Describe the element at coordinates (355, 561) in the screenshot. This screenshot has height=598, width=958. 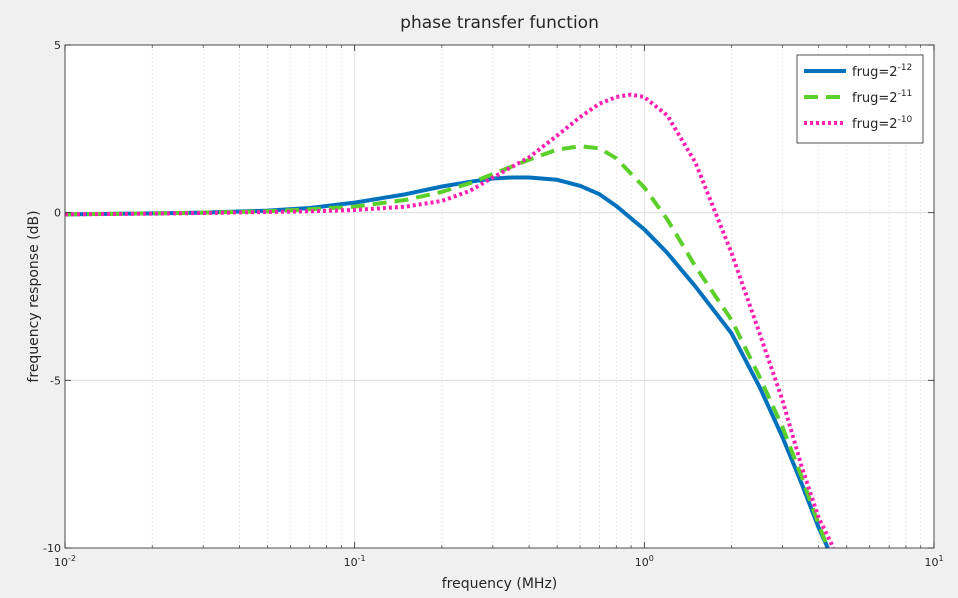
I see `x-tick-label: 10⁻¹` at that location.